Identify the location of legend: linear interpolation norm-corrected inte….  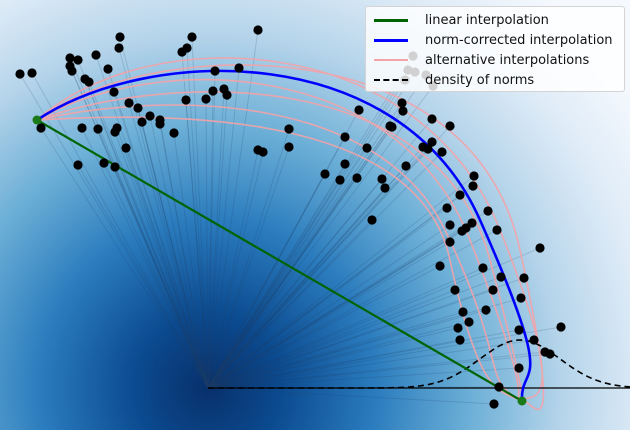
(495, 49).